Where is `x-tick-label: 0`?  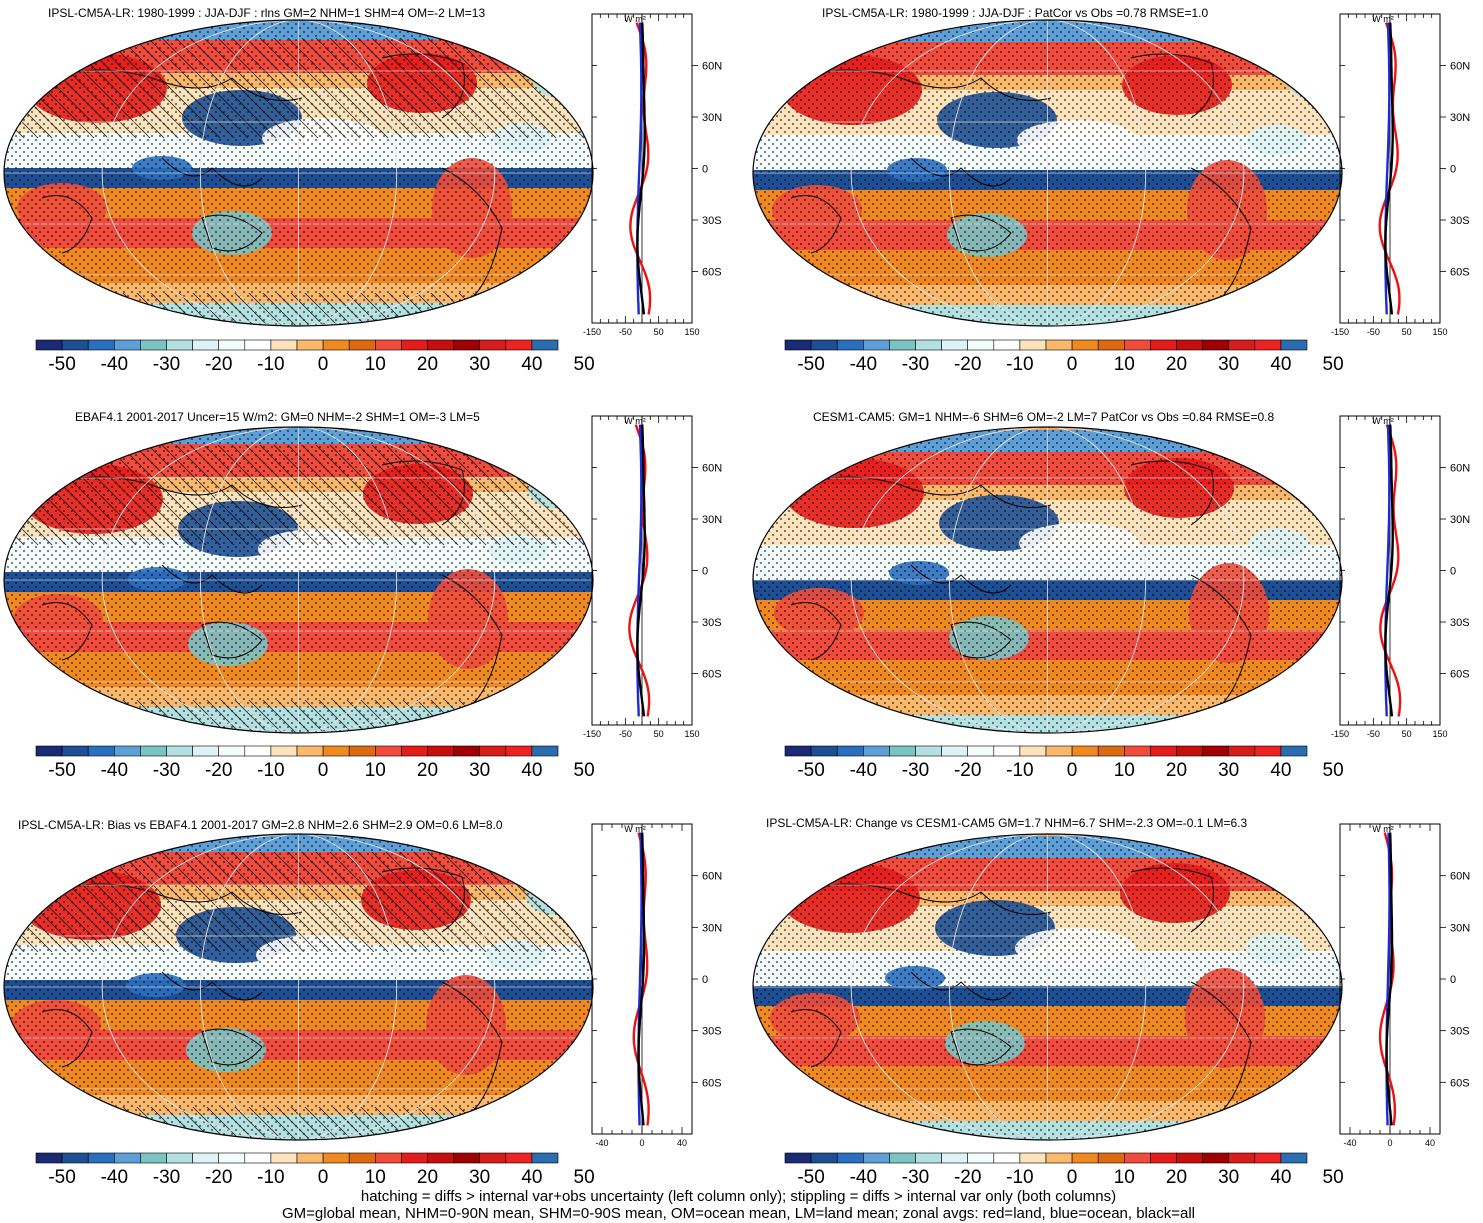 x-tick-label: 0 is located at coordinates (1389, 1143).